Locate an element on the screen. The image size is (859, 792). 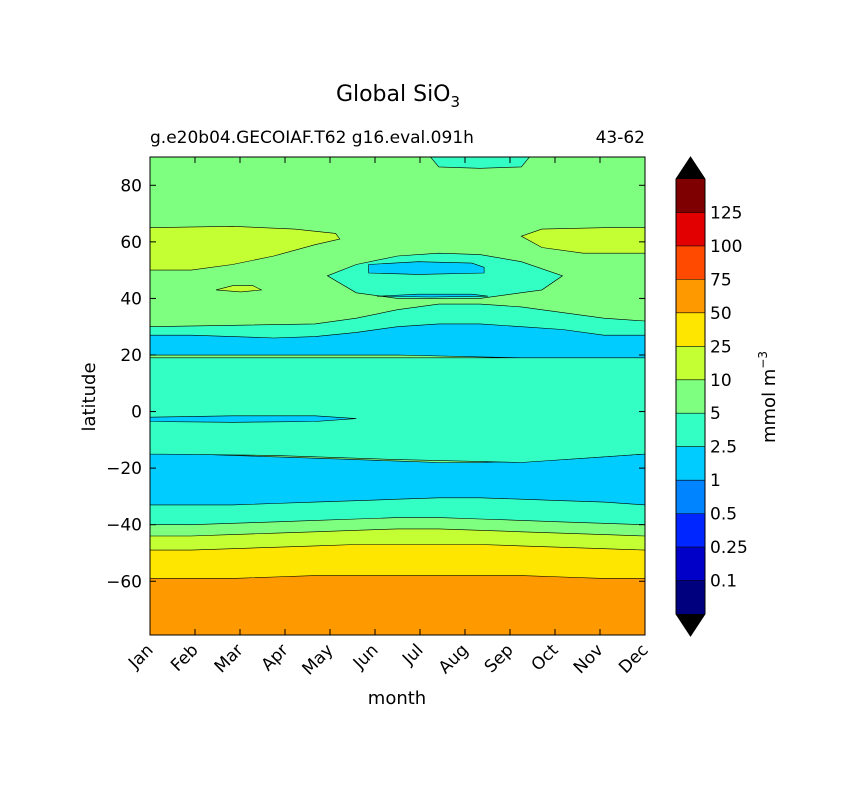
colorbar-tick-label: 1 is located at coordinates (715, 481).